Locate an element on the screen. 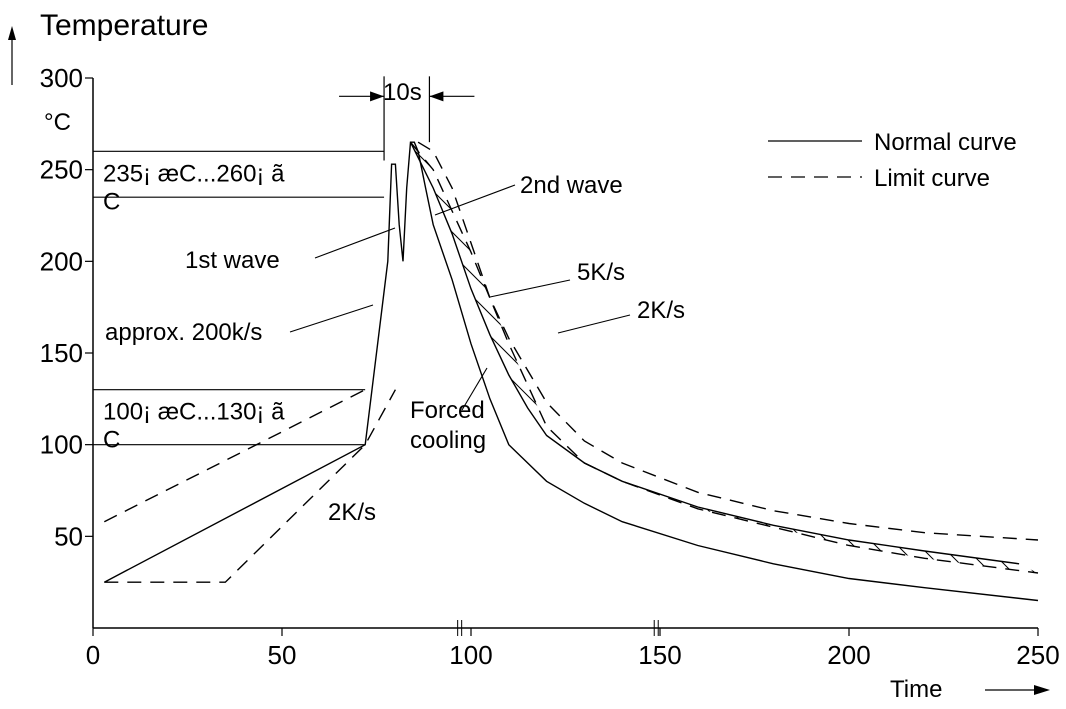  dimension-arrowhead-left is located at coordinates (377, 96).